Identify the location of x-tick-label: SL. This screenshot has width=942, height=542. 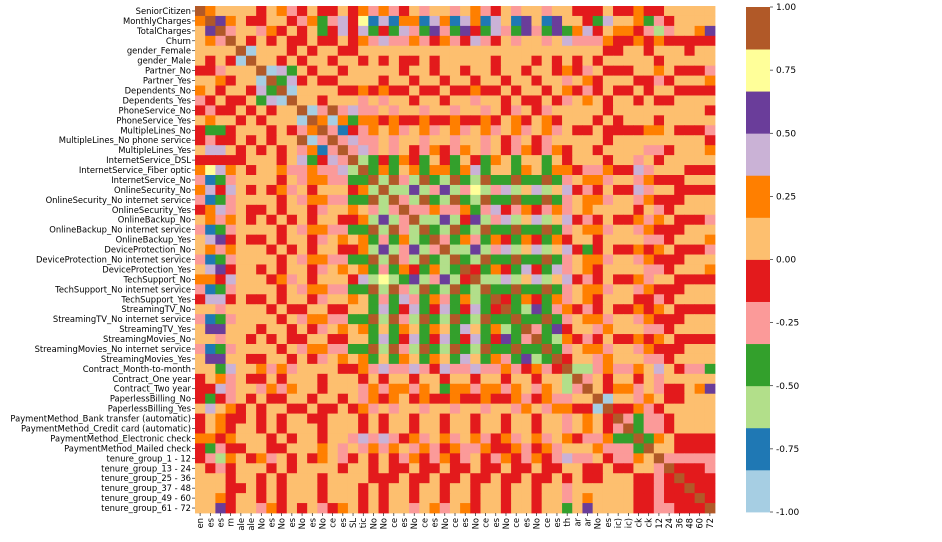
(353, 523).